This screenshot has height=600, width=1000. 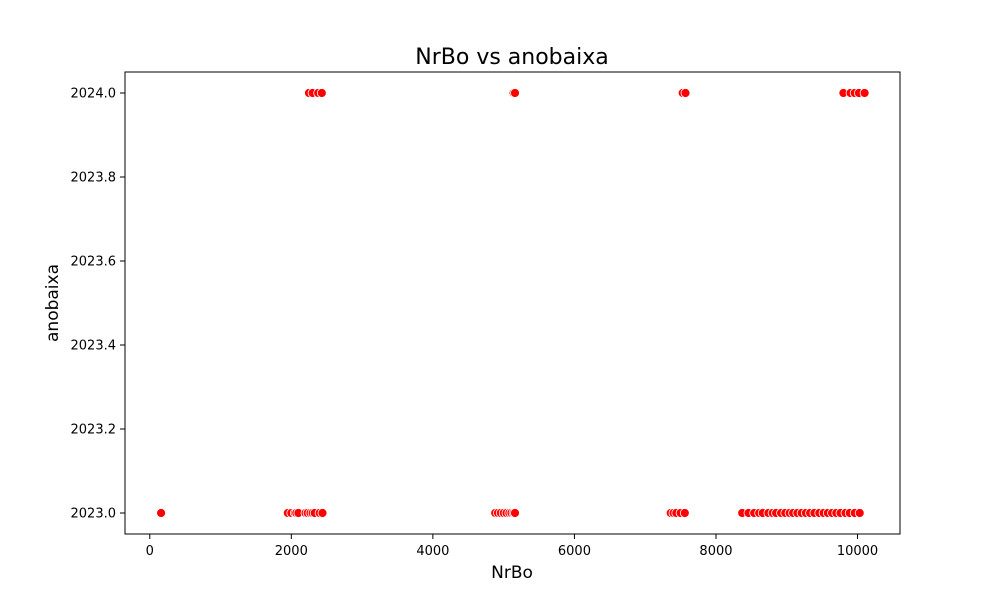 What do you see at coordinates (291, 551) in the screenshot?
I see `x-tick-label: 2000` at bounding box center [291, 551].